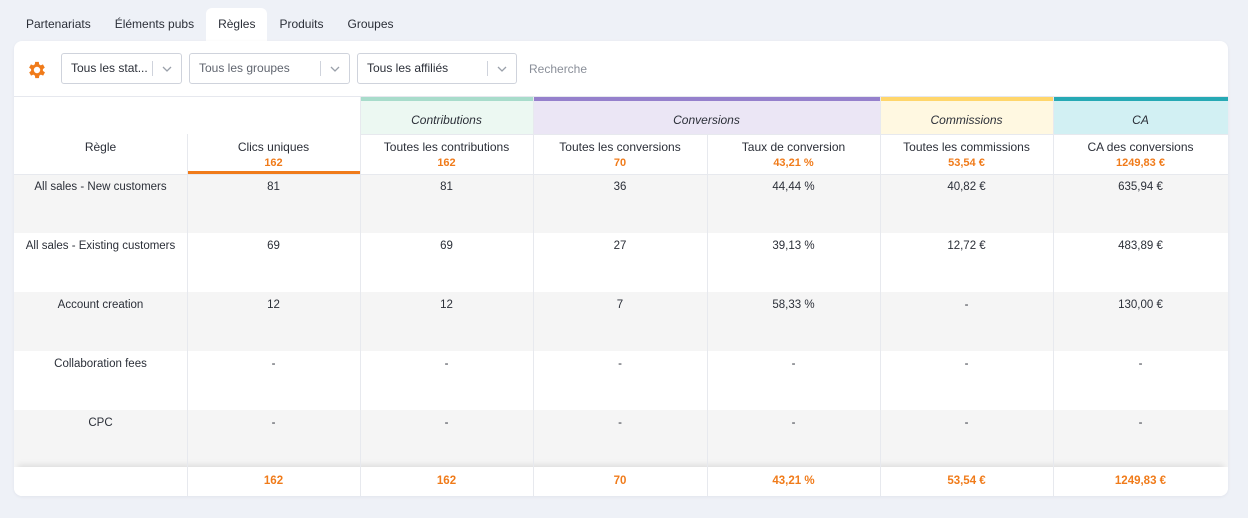 The width and height of the screenshot is (1248, 518). What do you see at coordinates (793, 187) in the screenshot?
I see `table-cell: 44,44 %` at bounding box center [793, 187].